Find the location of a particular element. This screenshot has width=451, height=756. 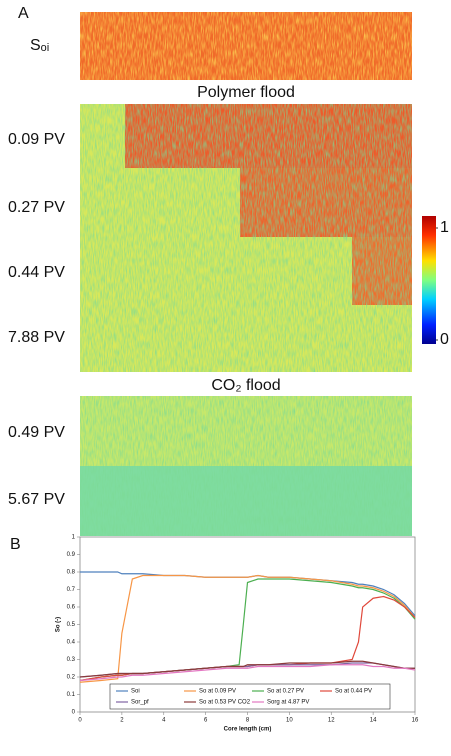

row-label: 5.67 PV is located at coordinates (36, 499).